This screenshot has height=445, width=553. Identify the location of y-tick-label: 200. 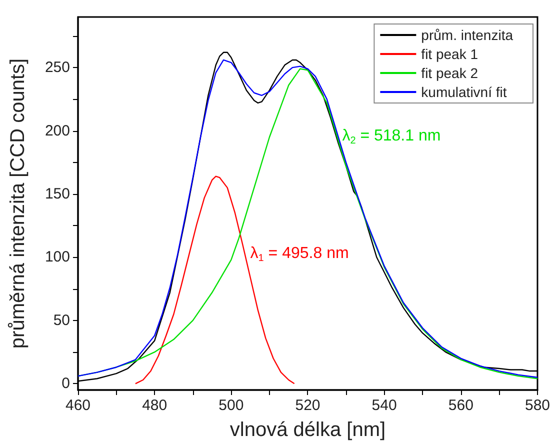
(57, 131).